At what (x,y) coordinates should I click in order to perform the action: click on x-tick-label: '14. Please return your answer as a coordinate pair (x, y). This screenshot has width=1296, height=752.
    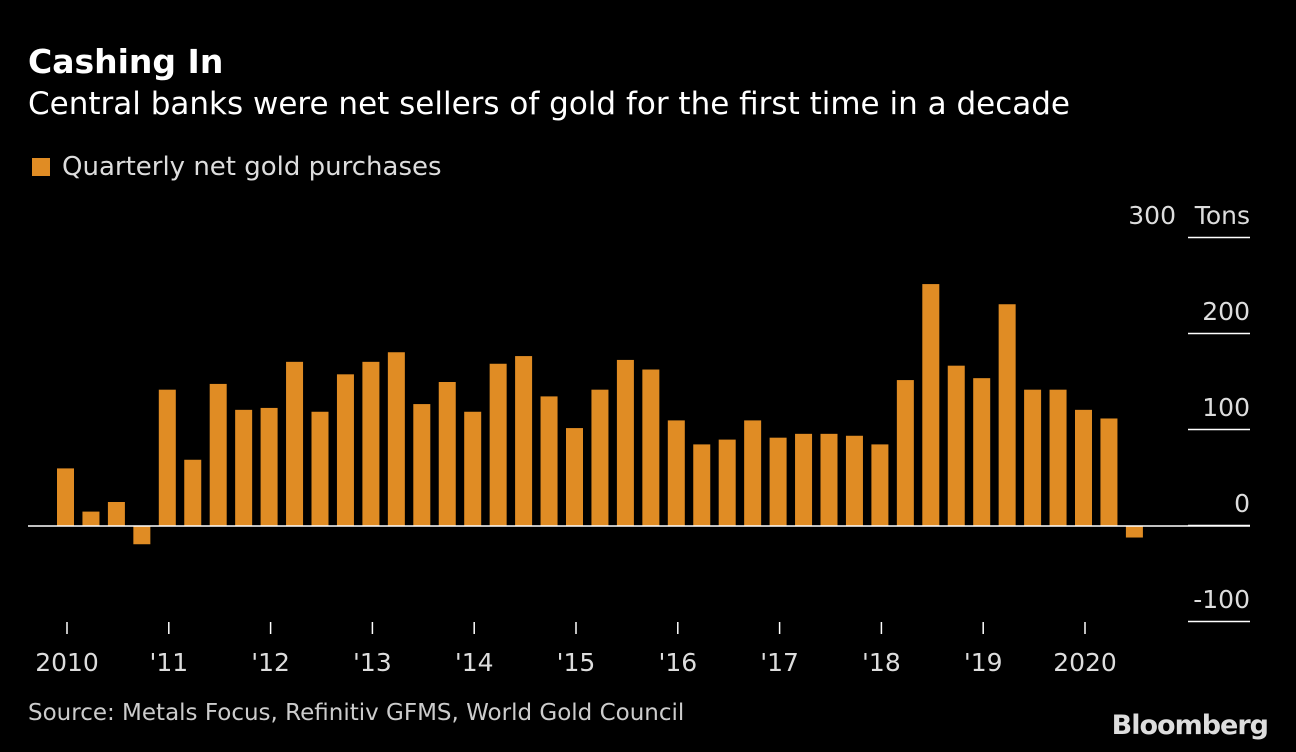
    Looking at the image, I should click on (474, 662).